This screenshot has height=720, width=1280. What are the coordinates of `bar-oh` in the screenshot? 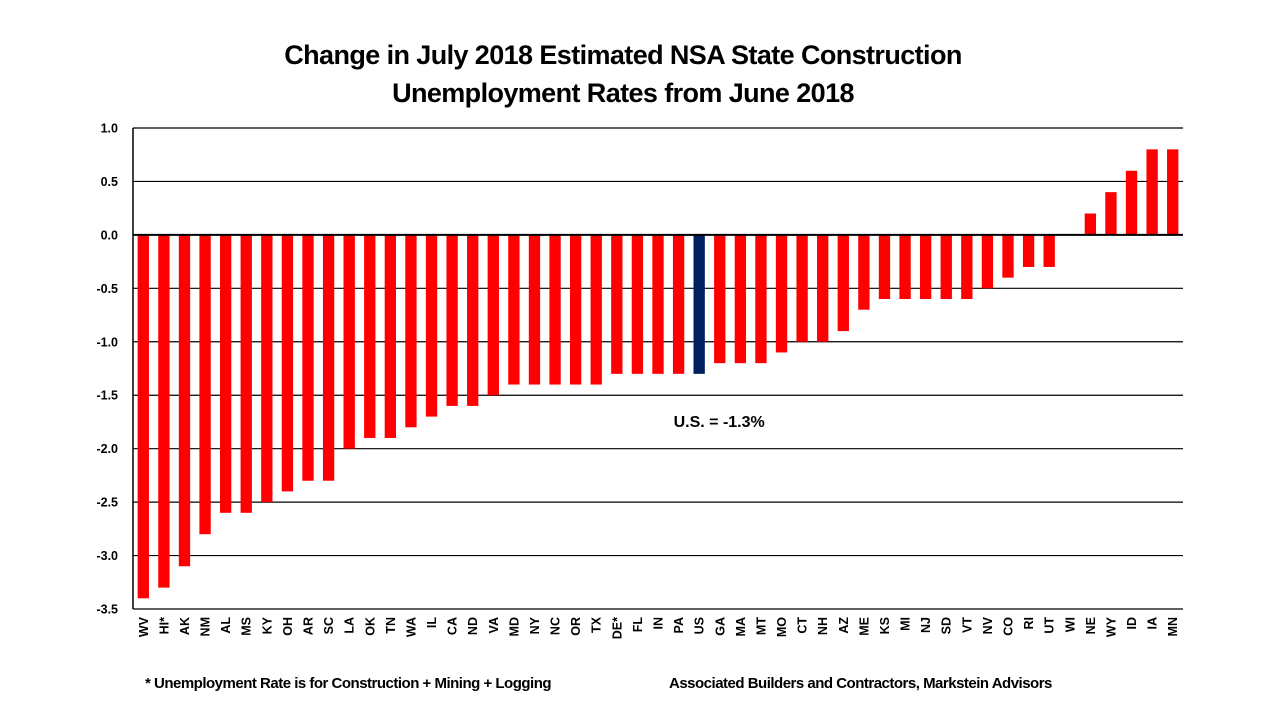 It's located at (287, 363).